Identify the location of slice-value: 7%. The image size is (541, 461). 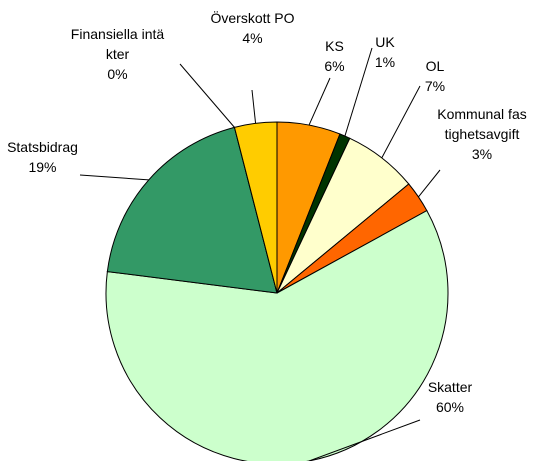
(435, 86).